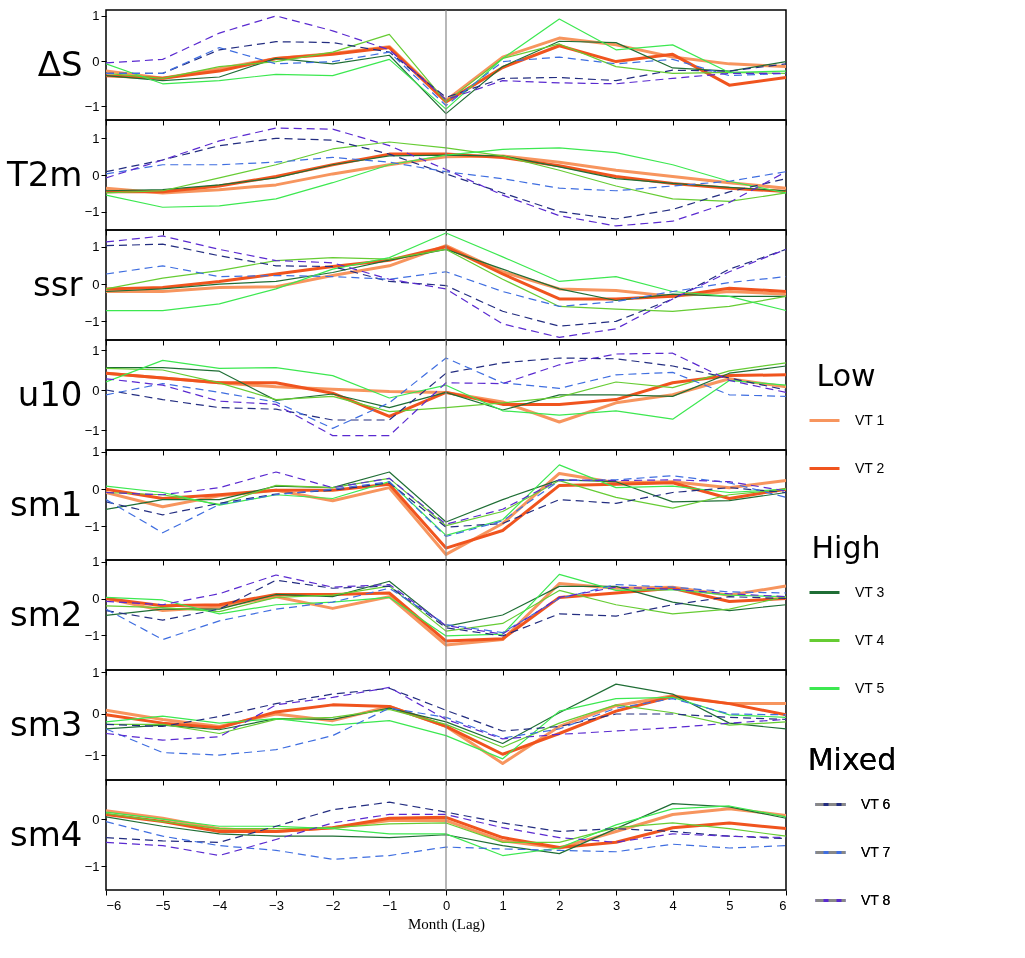 This screenshot has width=1025, height=958. What do you see at coordinates (46, 723) in the screenshot?
I see `y-axis-title: sm3` at bounding box center [46, 723].